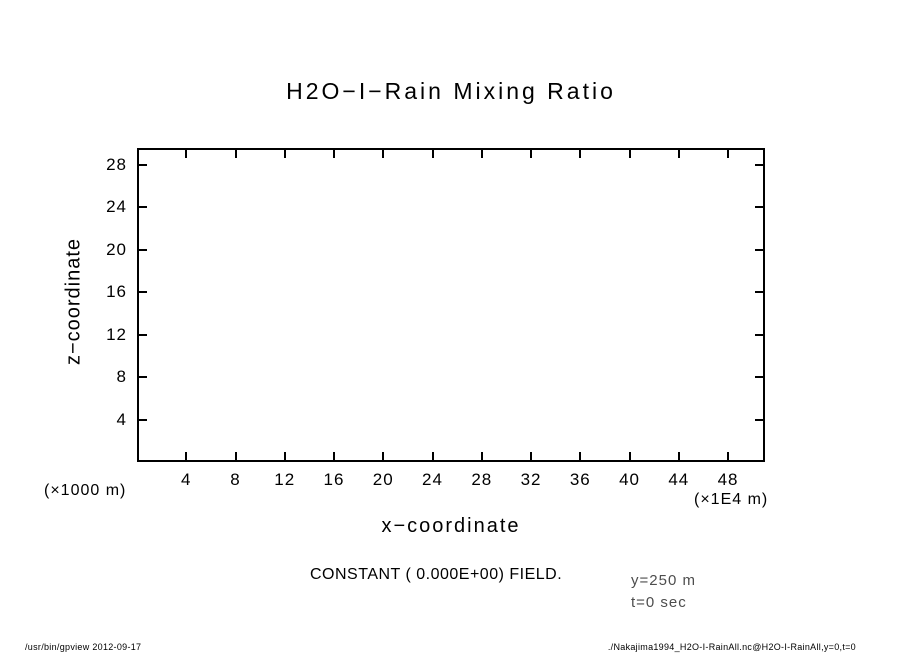  What do you see at coordinates (83, 647) in the screenshot?
I see `footer-command-line: /usr/bin/gpview 2012-09-17` at bounding box center [83, 647].